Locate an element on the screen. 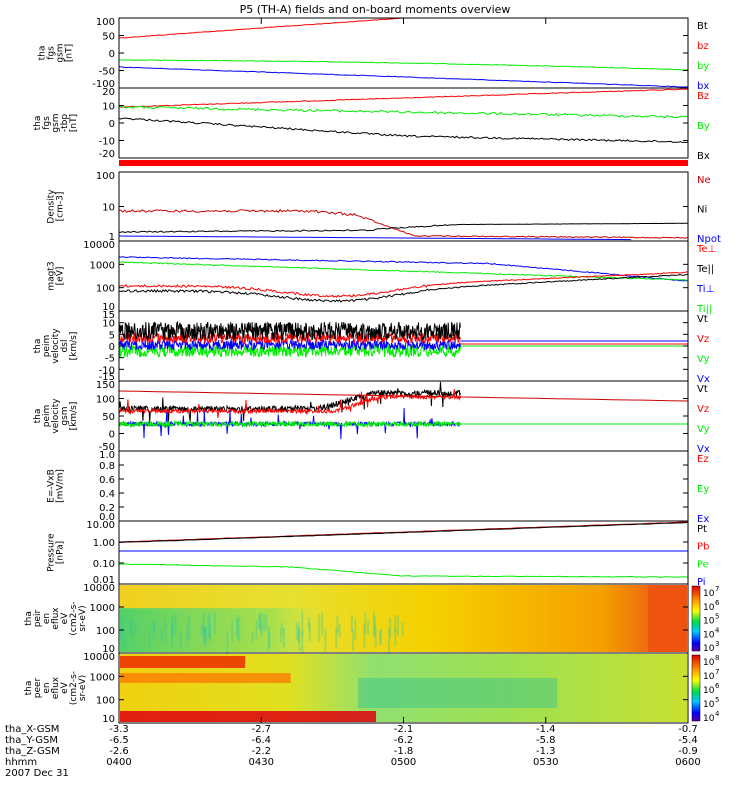 The height and width of the screenshot is (805, 750). colorbar-exponent: 3 is located at coordinates (717, 644).